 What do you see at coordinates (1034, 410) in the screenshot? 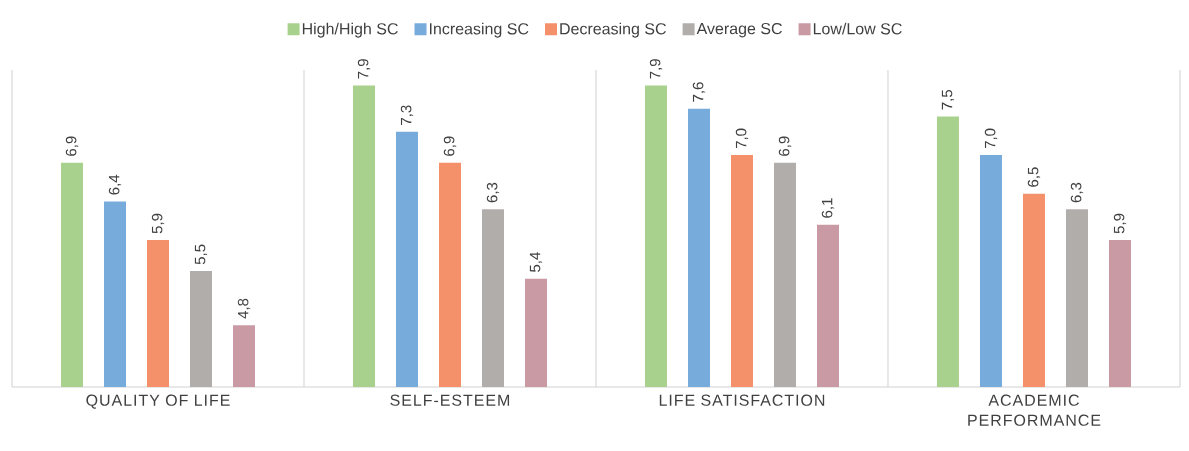
I see `x-tick-label: ACADEMIC PERFORMANCE` at bounding box center [1034, 410].